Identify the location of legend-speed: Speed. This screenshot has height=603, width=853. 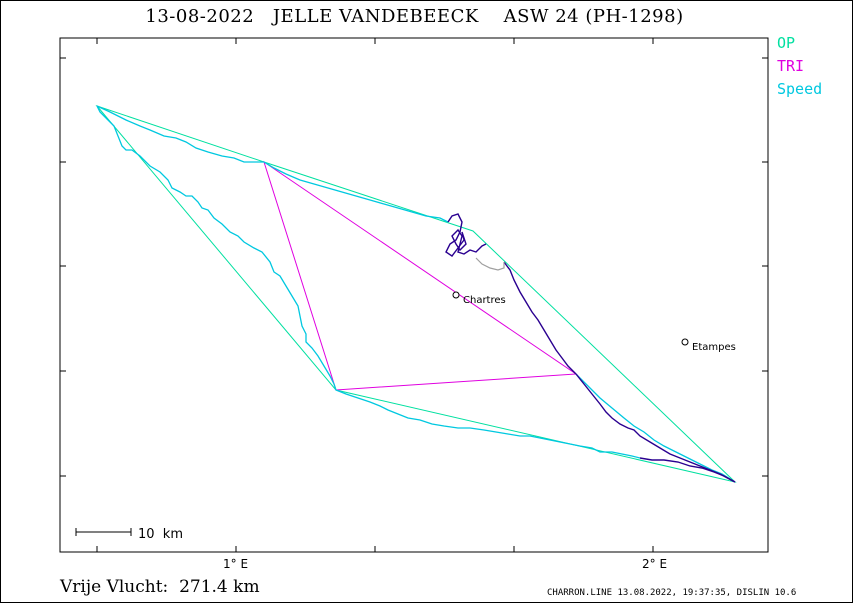
(800, 89).